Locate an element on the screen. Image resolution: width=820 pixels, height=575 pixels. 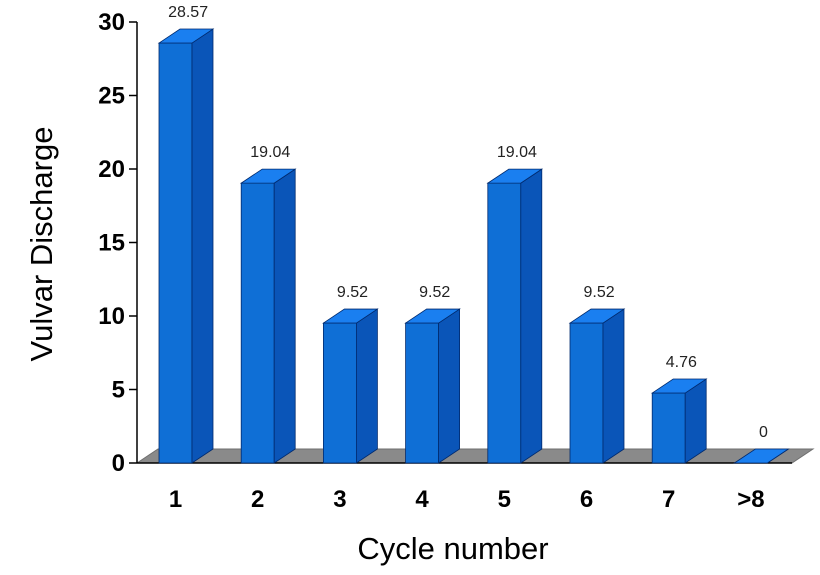
y-tick-label: 10 is located at coordinates (111, 316).